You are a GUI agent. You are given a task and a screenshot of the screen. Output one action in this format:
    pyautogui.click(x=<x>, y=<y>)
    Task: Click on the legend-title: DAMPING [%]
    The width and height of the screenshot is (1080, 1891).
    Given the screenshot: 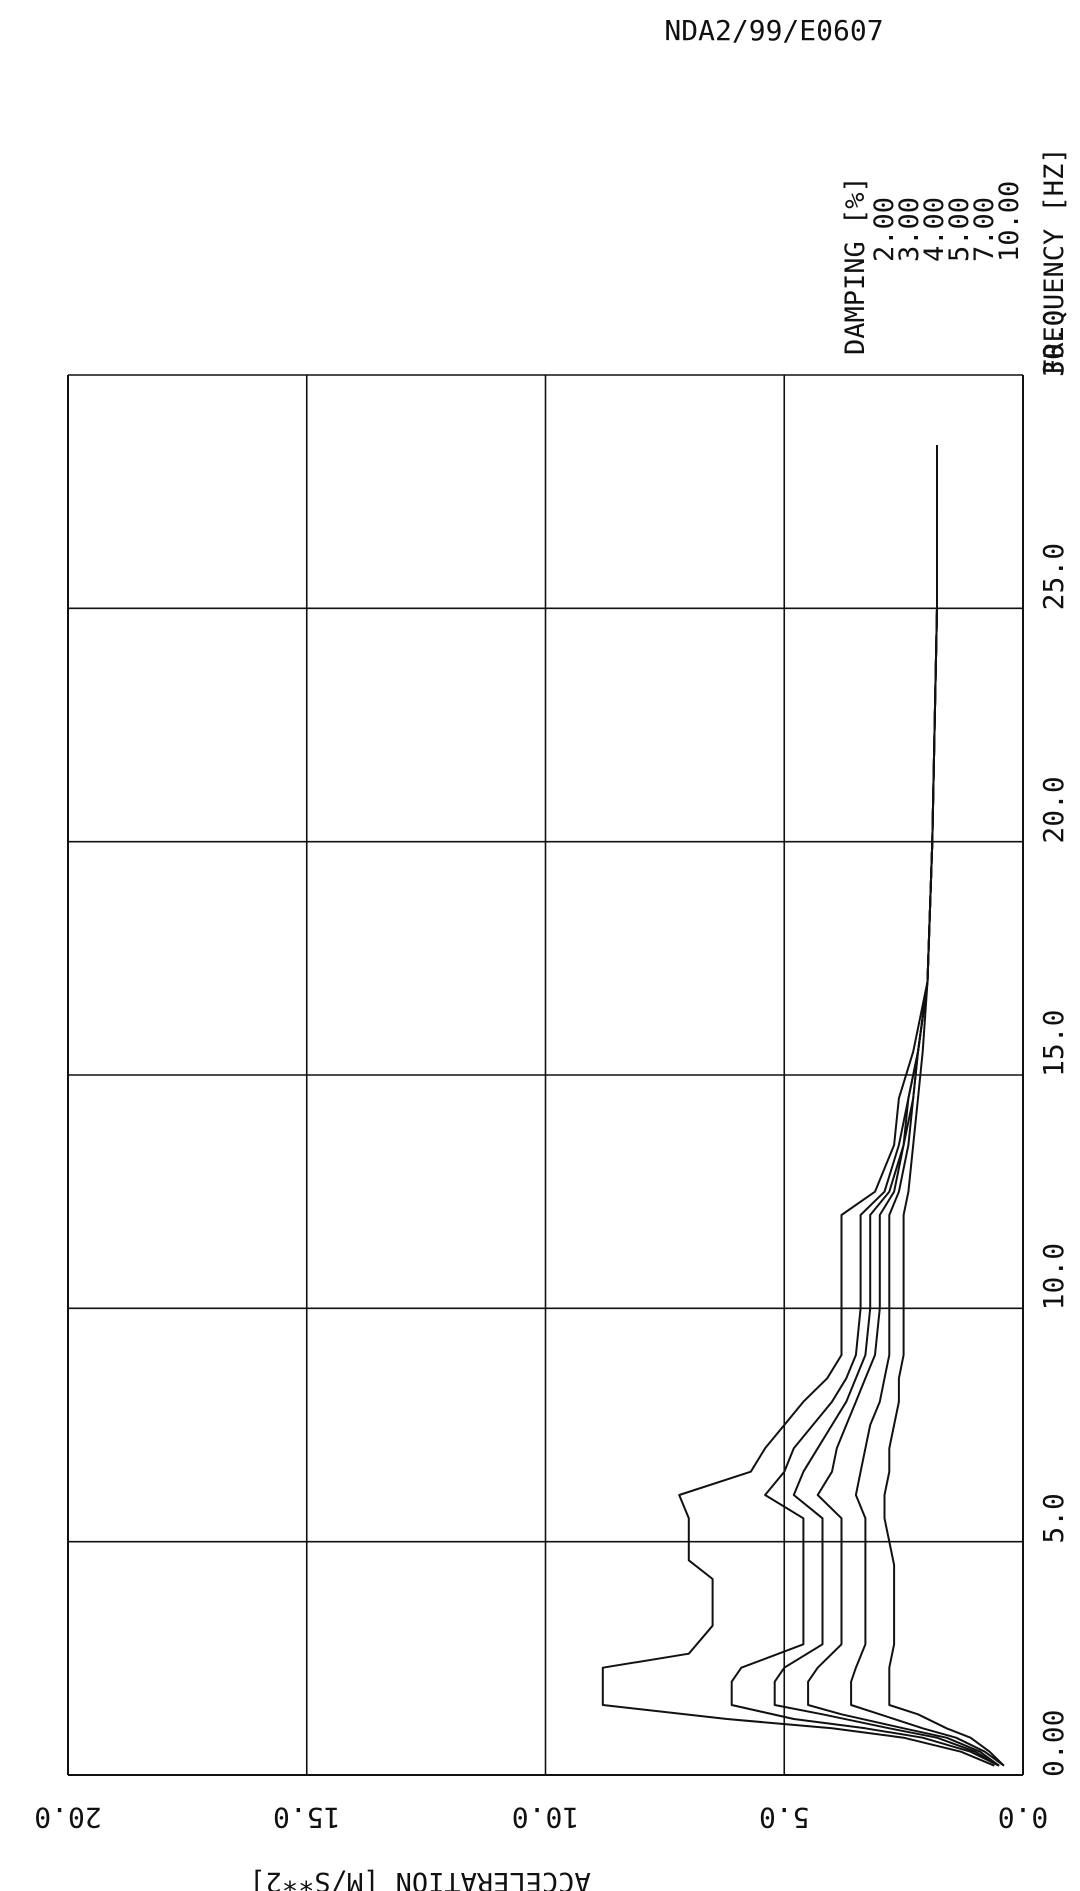 What is the action you would take?
    pyautogui.click(x=855, y=265)
    